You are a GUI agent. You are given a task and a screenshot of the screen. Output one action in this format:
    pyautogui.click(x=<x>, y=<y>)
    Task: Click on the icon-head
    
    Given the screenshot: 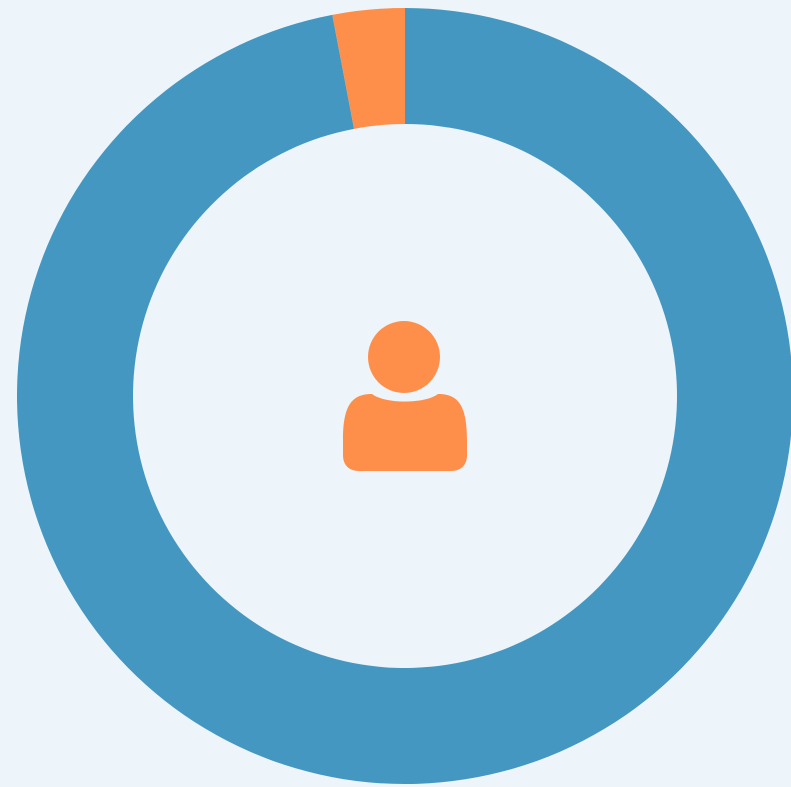 What is the action you would take?
    pyautogui.click(x=404, y=357)
    